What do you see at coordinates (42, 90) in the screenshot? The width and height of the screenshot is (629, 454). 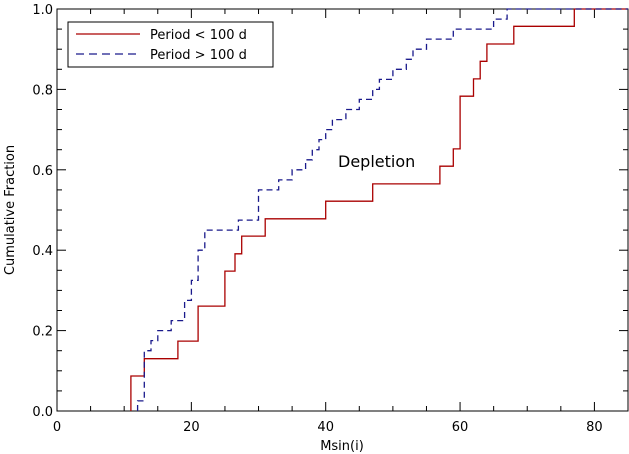 I see `y-tick-label: 0.8` at bounding box center [42, 90].